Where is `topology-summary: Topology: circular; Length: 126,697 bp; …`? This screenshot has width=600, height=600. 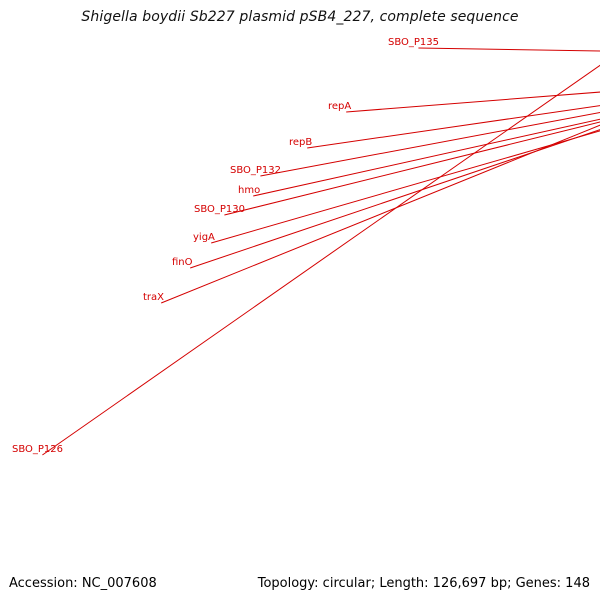
topology-summary: Topology: circular; Length: 126,697 bp; … is located at coordinates (423, 583).